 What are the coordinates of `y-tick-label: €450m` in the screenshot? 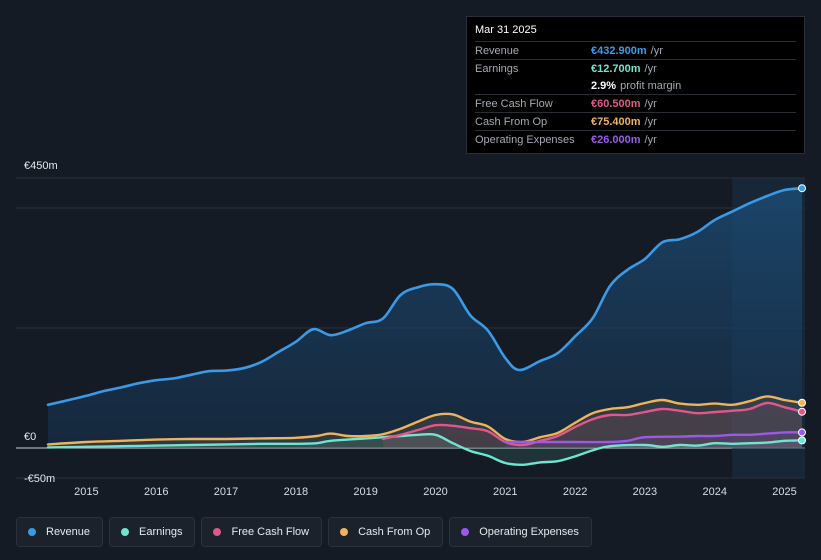 It's located at (41, 166).